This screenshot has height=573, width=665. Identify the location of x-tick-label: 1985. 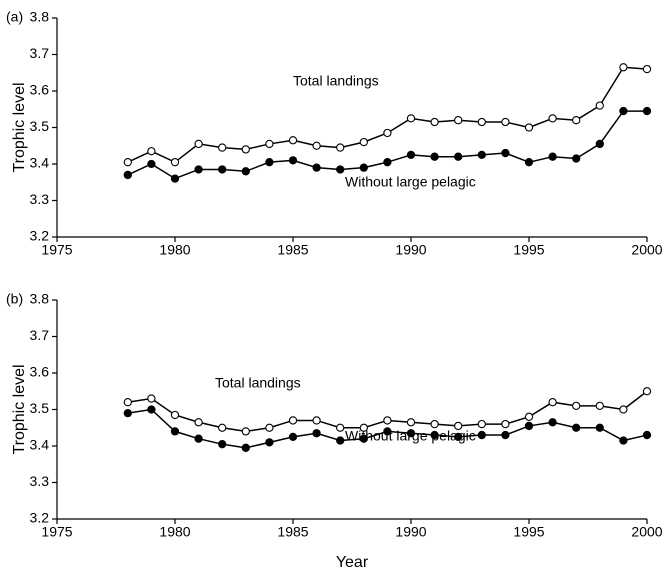
(292, 532).